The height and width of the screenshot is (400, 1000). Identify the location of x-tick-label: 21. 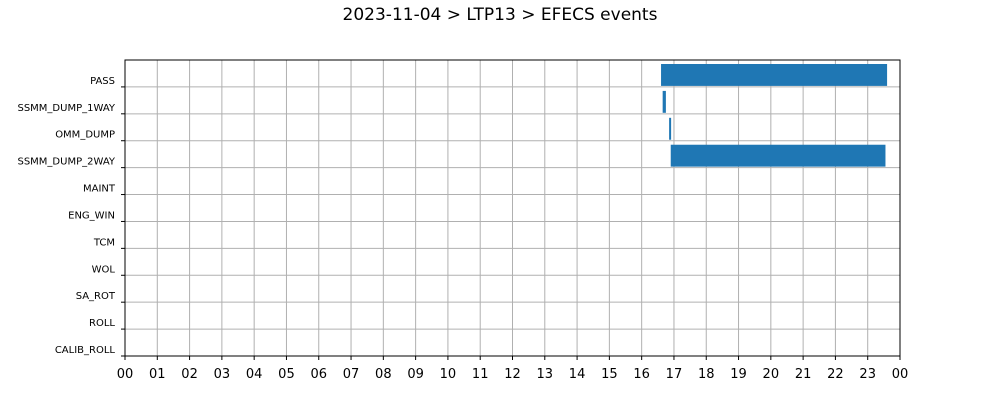
(803, 374).